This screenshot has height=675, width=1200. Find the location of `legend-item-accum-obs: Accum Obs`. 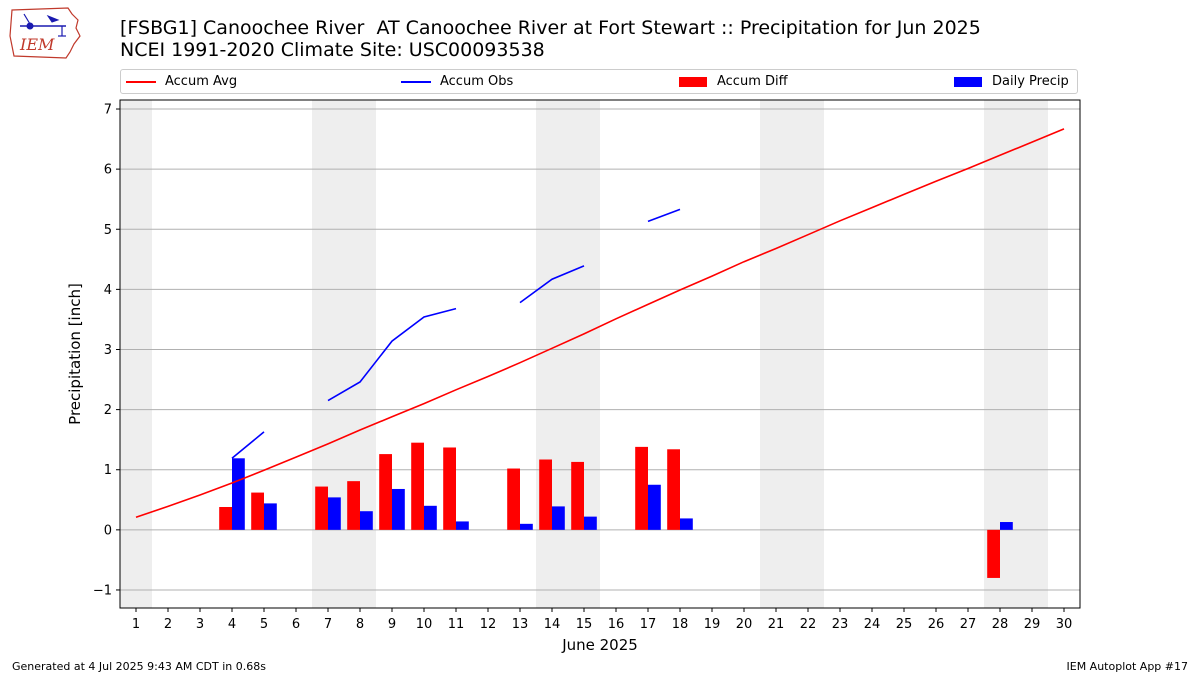

legend-item-accum-obs: Accum Obs is located at coordinates (457, 81).